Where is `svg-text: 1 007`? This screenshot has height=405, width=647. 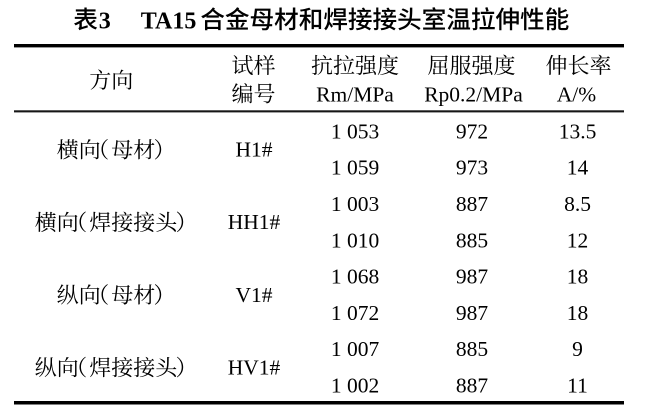 svg-text: 1 007 is located at coordinates (355, 349).